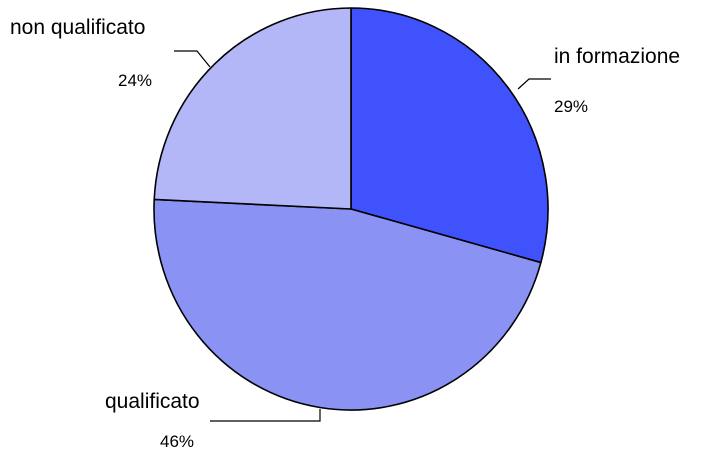 Image resolution: width=702 pixels, height=462 pixels. I want to click on pie-slice-non-qualificato, so click(252, 108).